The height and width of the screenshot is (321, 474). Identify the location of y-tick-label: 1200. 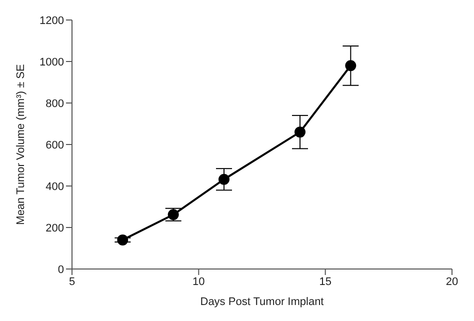
(52, 20).